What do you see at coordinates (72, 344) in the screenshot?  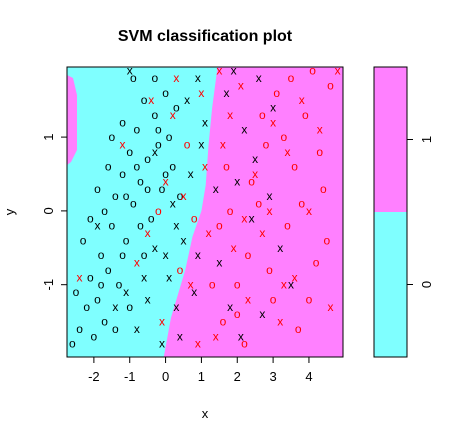 I see `point-s0-41: o` at bounding box center [72, 344].